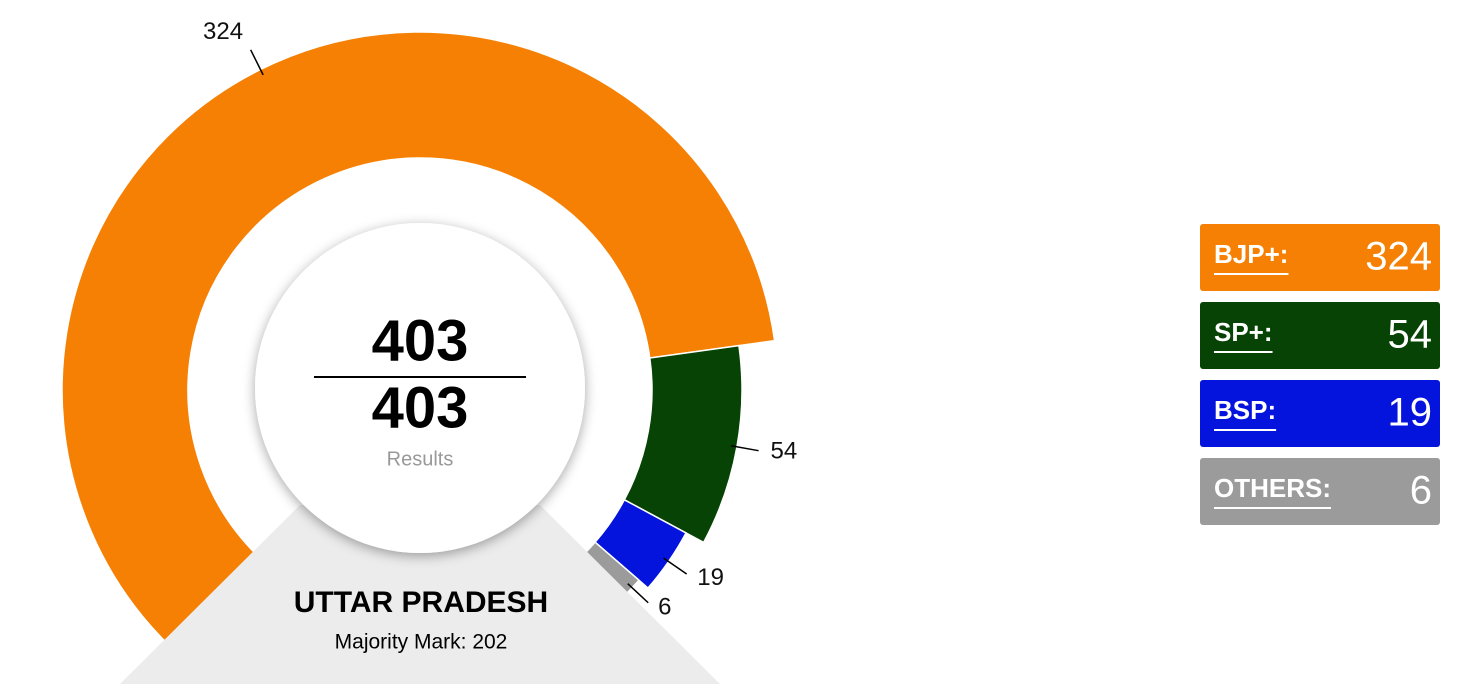  Describe the element at coordinates (664, 607) in the screenshot. I see `data-label: 6` at that location.